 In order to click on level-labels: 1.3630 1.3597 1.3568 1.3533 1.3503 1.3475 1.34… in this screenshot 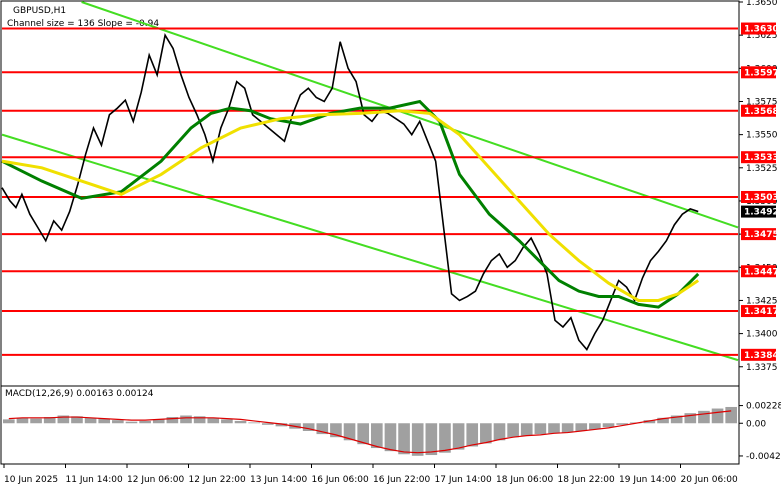, I will do `click(760, 191)`.